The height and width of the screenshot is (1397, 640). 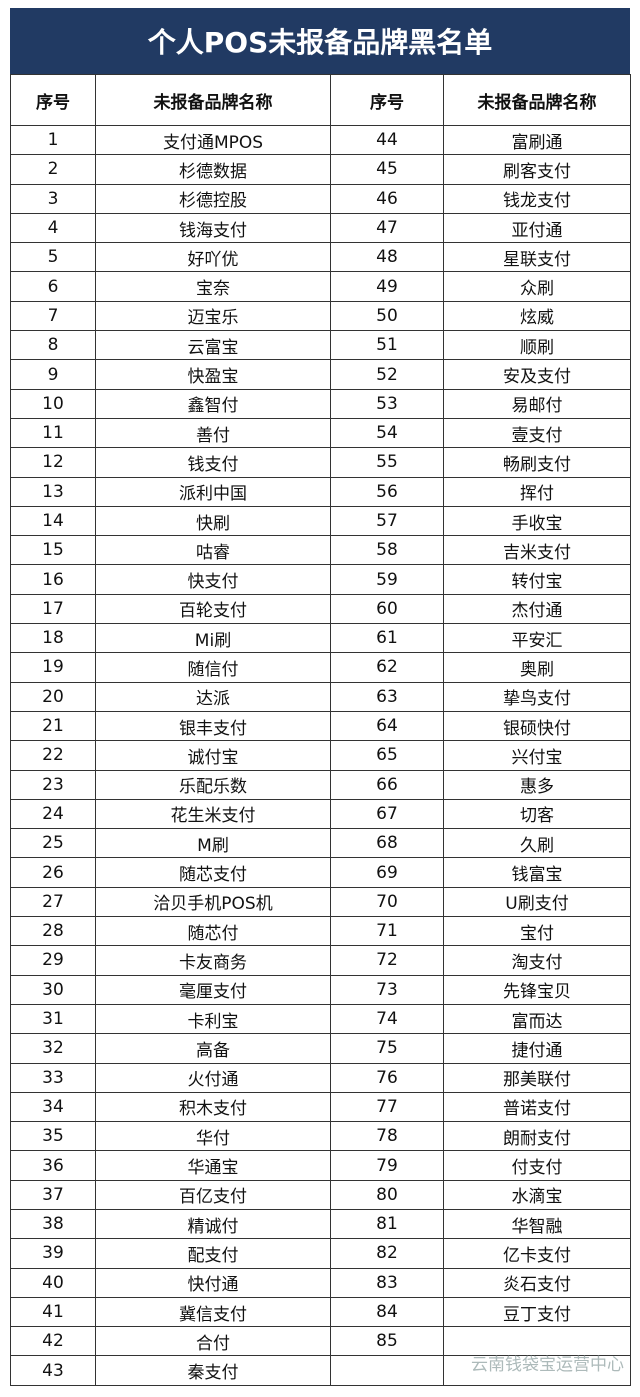 I want to click on table-cell: 杉德控股, so click(x=213, y=198).